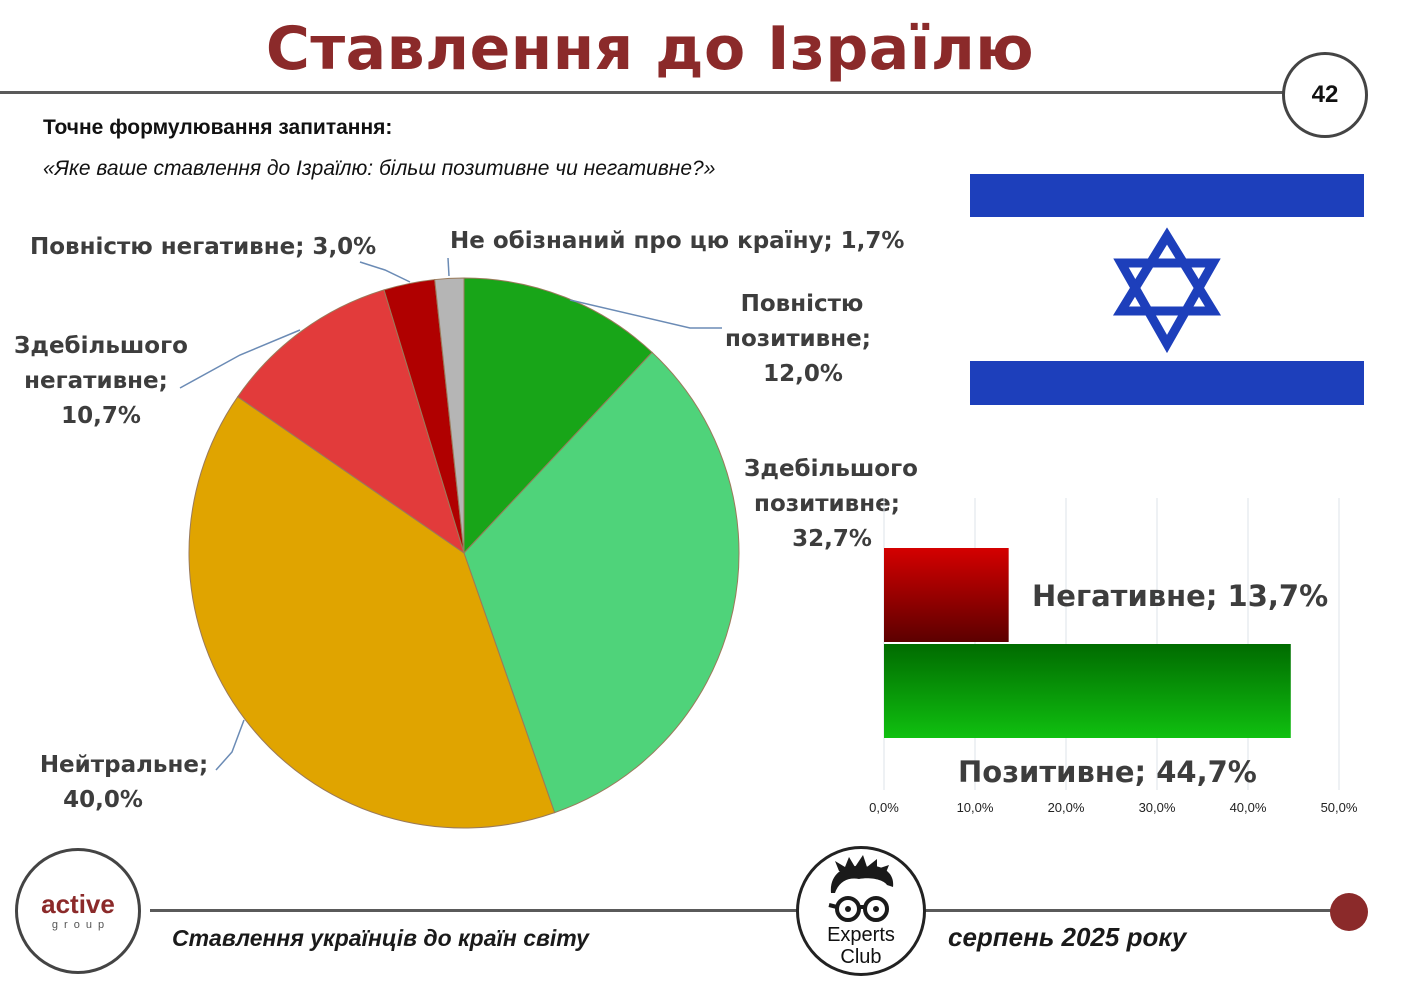 The width and height of the screenshot is (1424, 990). What do you see at coordinates (1157, 807) in the screenshot?
I see `bar-x-tick-label: 30,0%` at bounding box center [1157, 807].